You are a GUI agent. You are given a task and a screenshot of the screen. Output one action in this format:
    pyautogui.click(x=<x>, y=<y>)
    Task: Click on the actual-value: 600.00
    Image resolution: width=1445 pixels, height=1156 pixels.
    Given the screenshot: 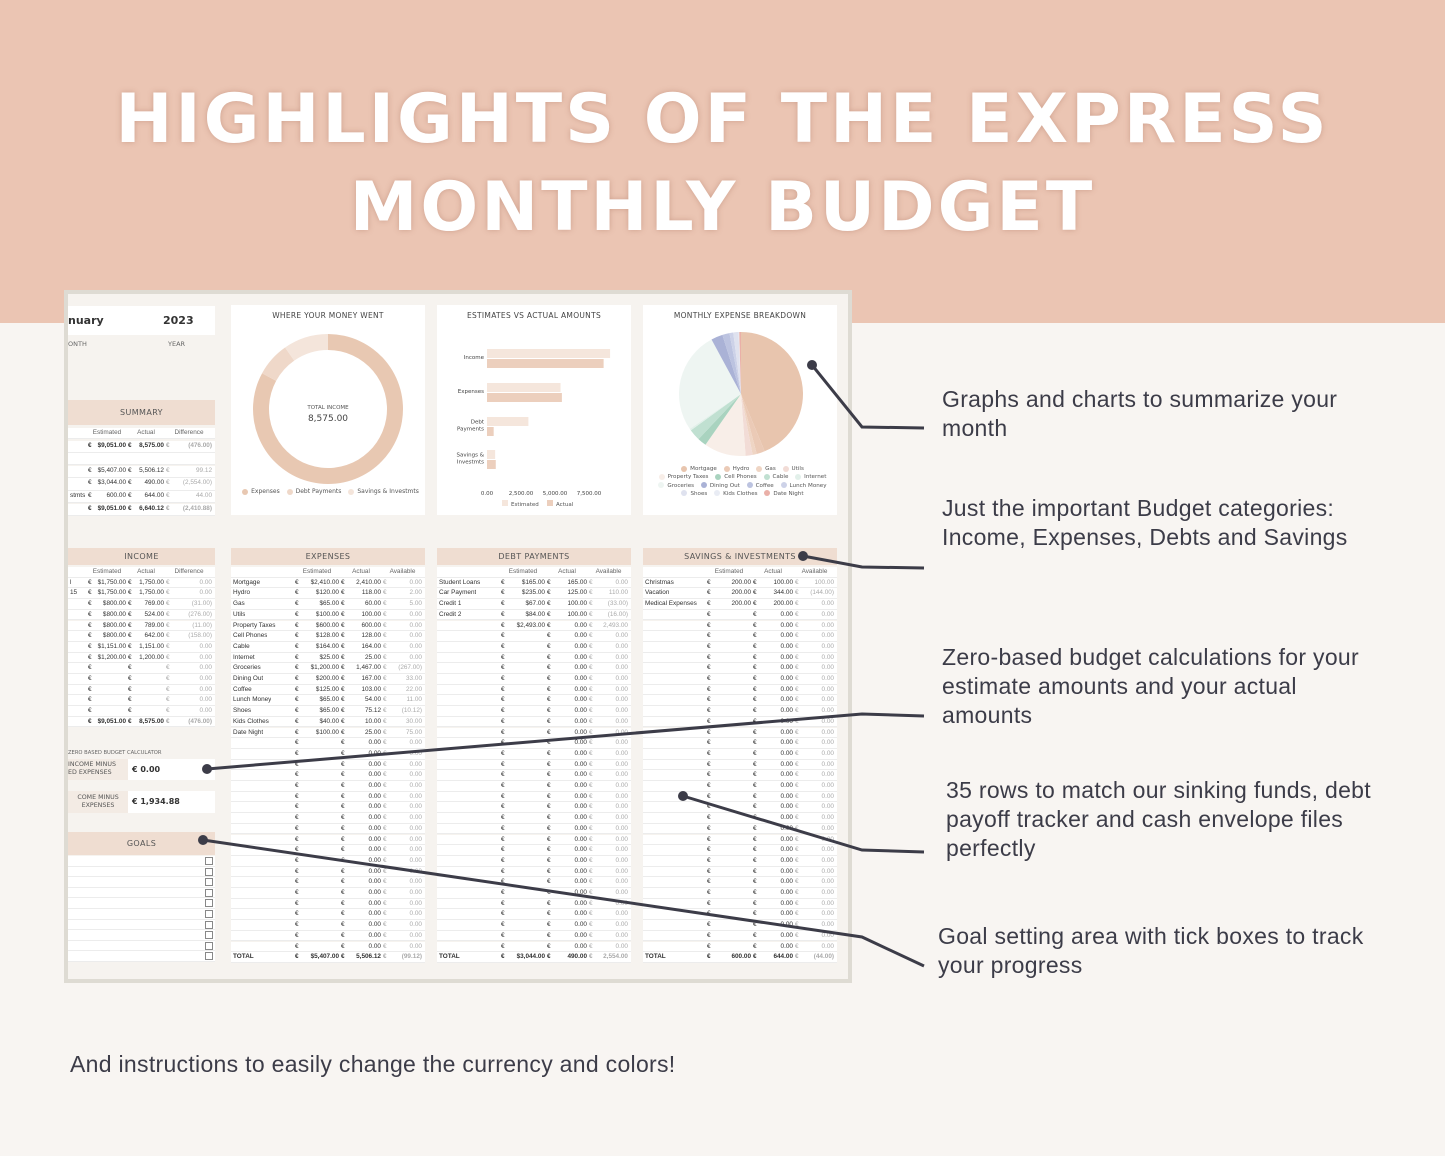 What is the action you would take?
    pyautogui.click(x=371, y=625)
    